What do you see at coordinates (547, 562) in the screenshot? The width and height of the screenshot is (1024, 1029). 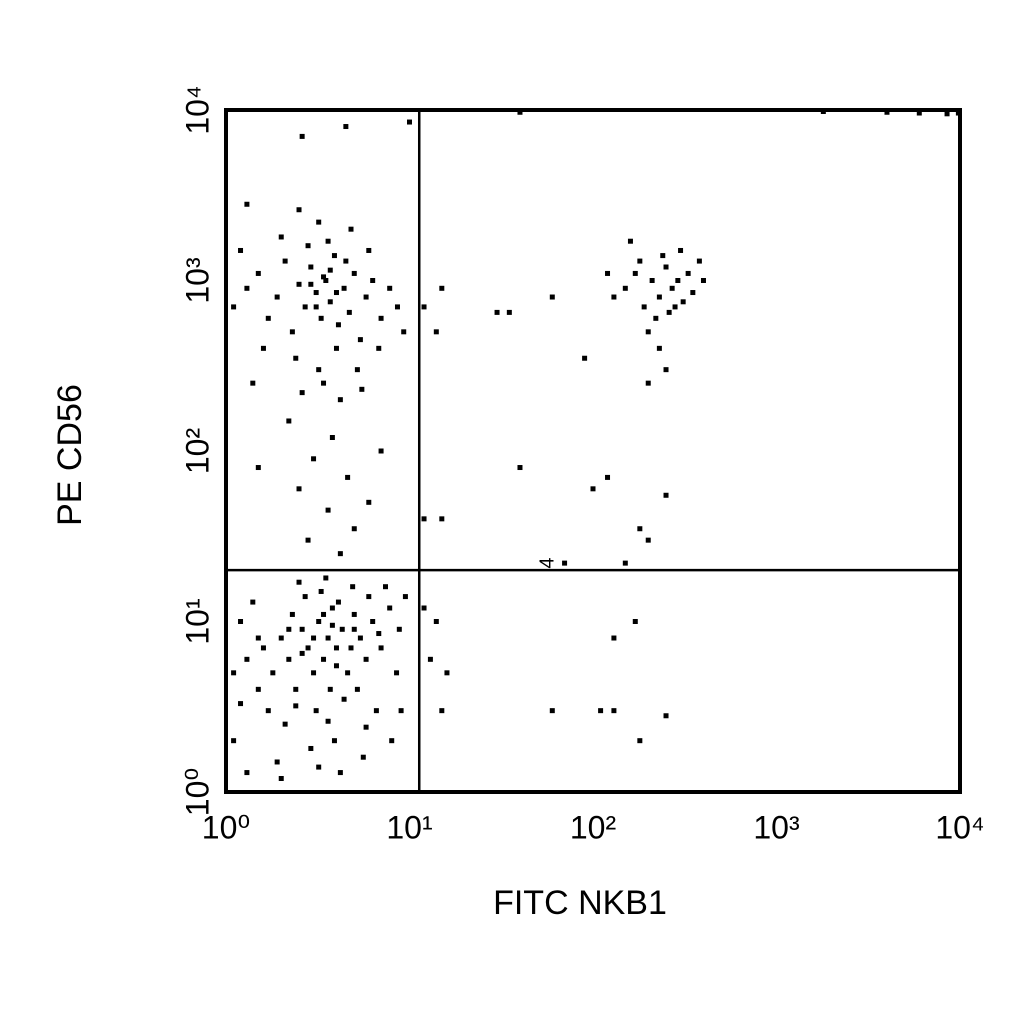 I see `quadrant-annotation: 4` at bounding box center [547, 562].